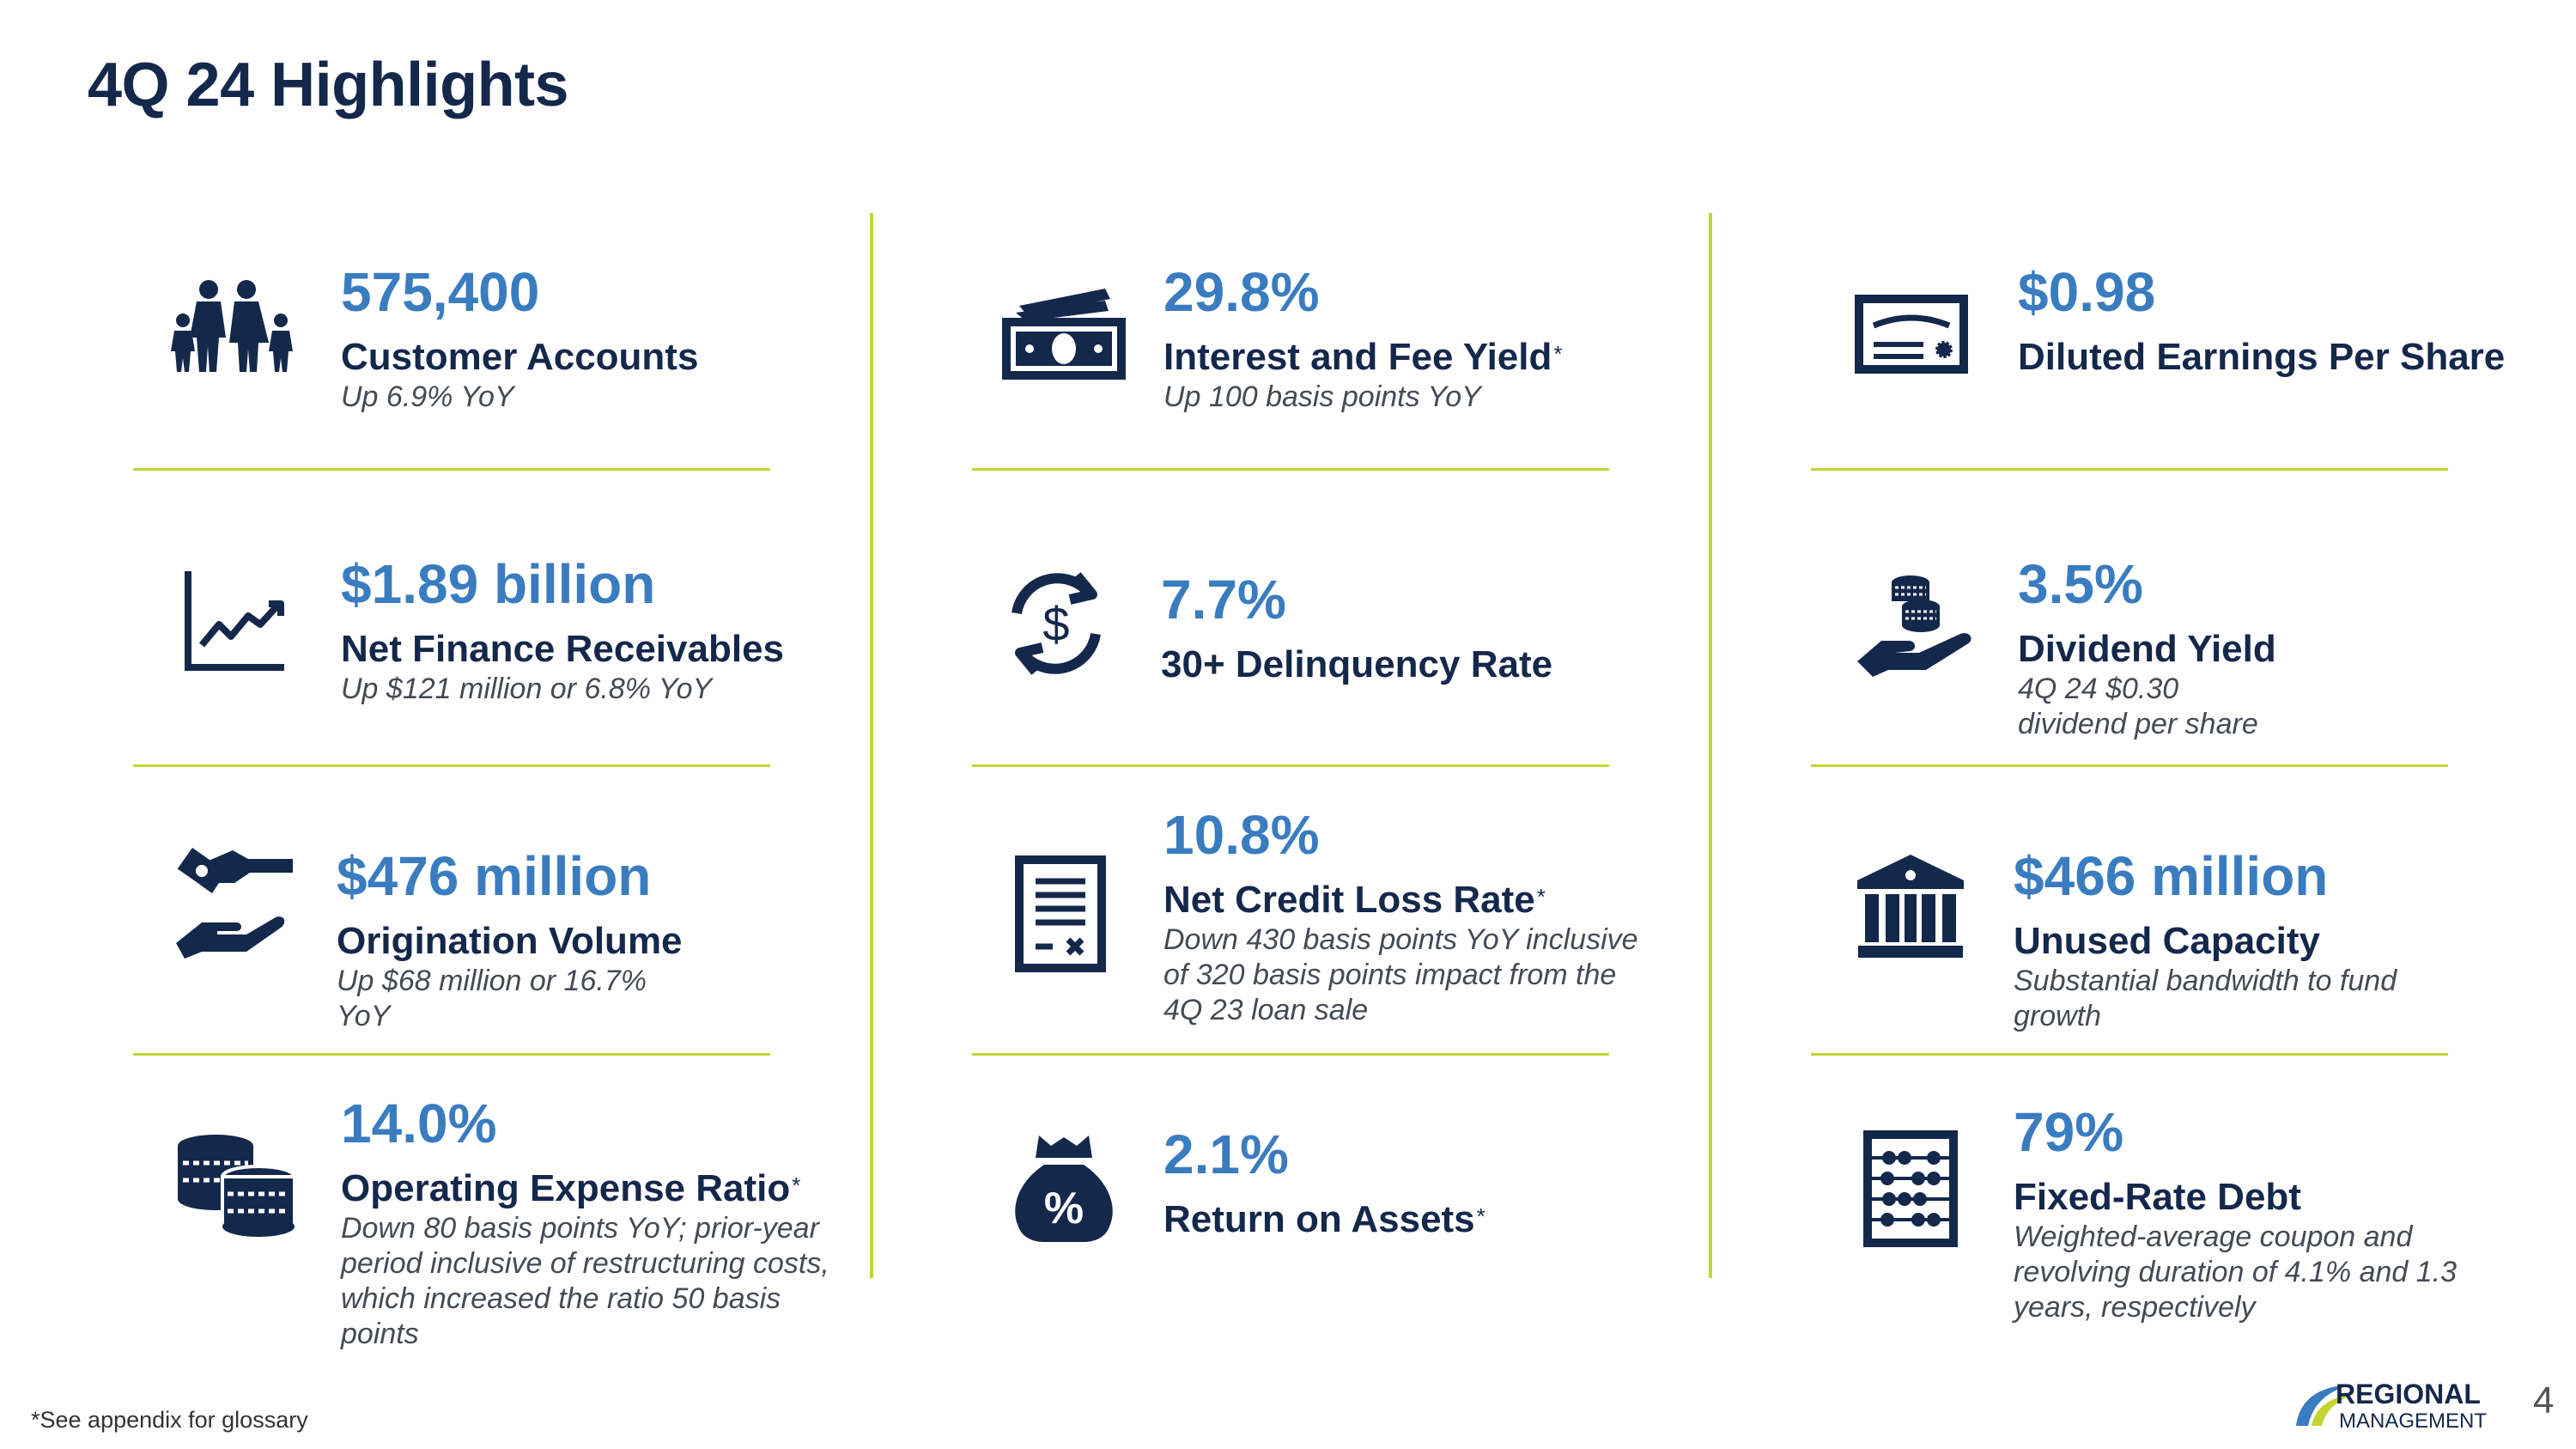 The image size is (2576, 1449). Describe the element at coordinates (231, 326) in the screenshot. I see `family-icon` at that location.